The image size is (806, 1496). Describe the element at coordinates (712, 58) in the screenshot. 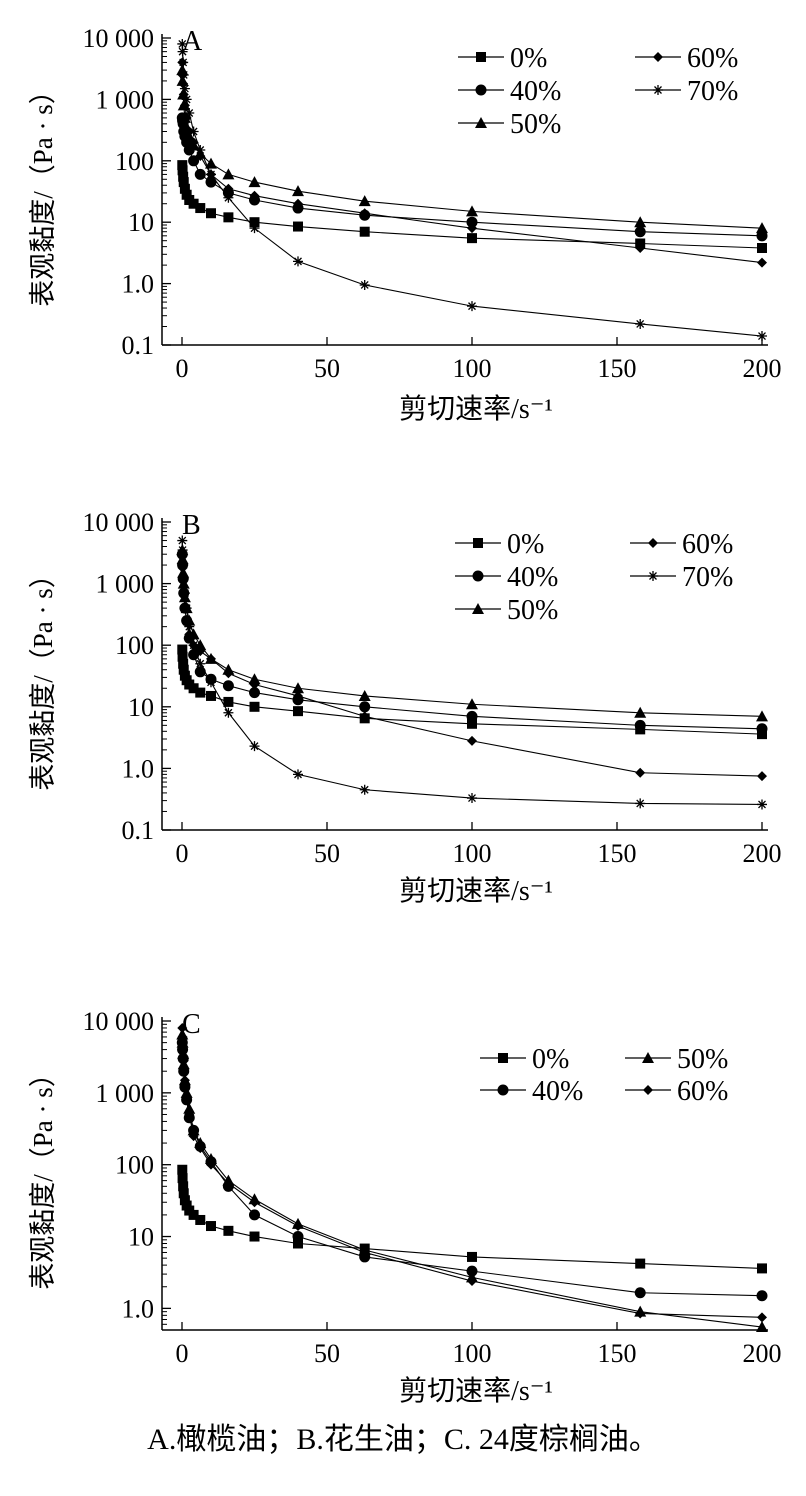

I see `legend-label: 60%` at that location.